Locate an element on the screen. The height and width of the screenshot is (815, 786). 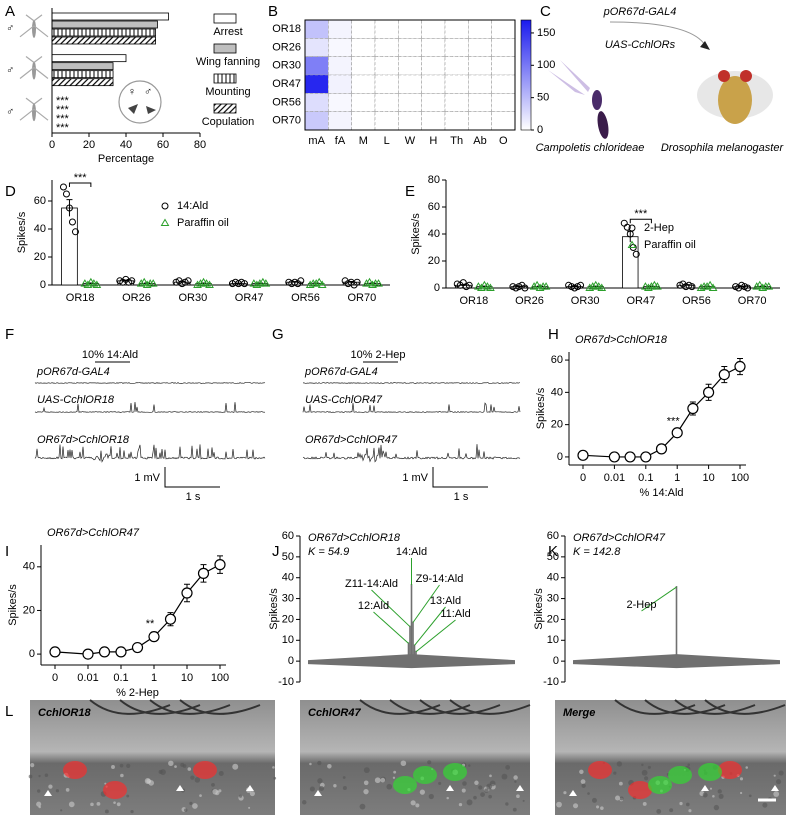
x-tick-label: OR26 is located at coordinates (529, 301).